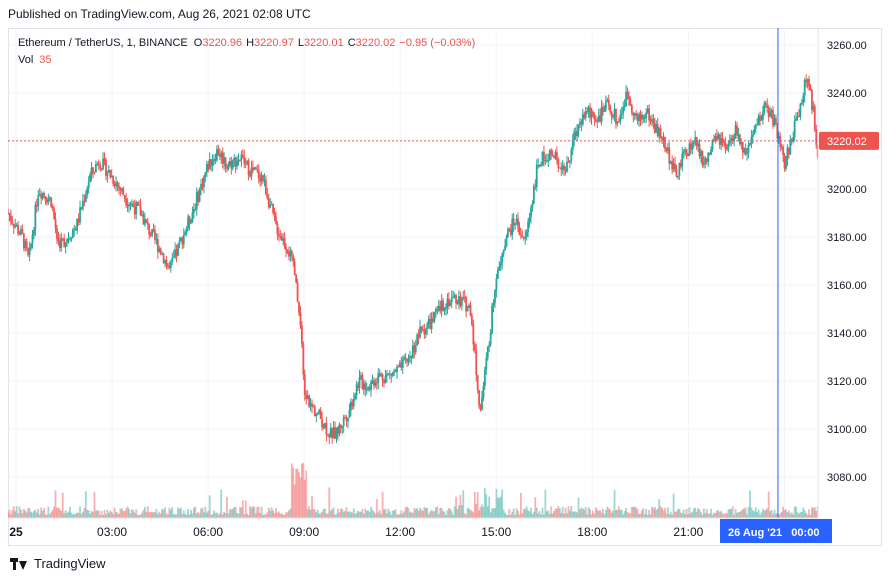 Image resolution: width=892 pixels, height=581 pixels. Describe the element at coordinates (351, 43) in the screenshot. I see `close-label: C` at that location.